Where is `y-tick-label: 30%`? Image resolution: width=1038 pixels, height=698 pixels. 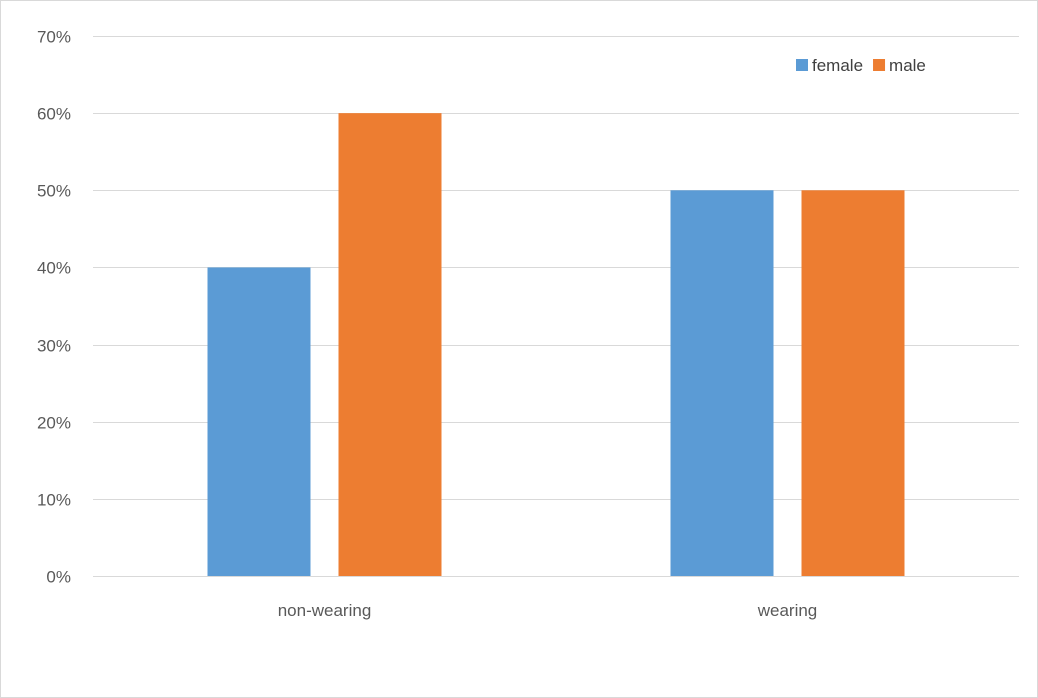 y-tick-label: 30% is located at coordinates (54, 346).